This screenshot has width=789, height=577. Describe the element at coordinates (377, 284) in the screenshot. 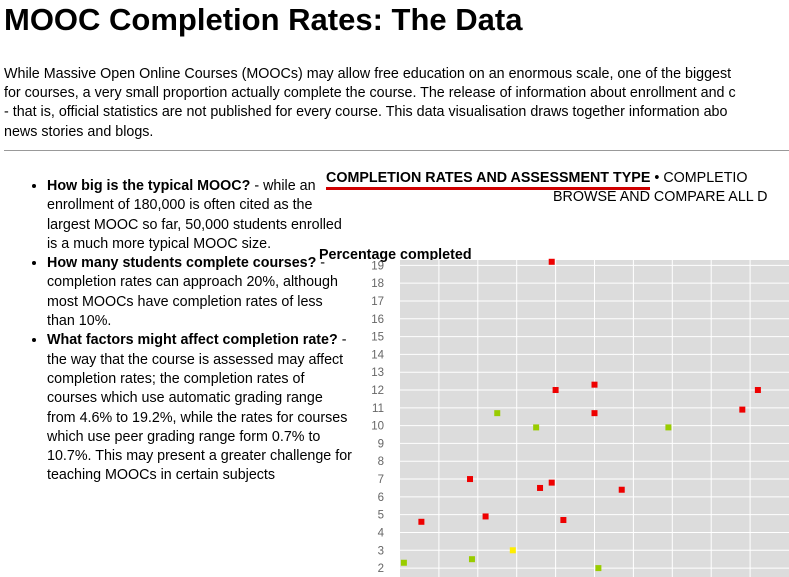

I see `y-tick-label: 18` at that location.